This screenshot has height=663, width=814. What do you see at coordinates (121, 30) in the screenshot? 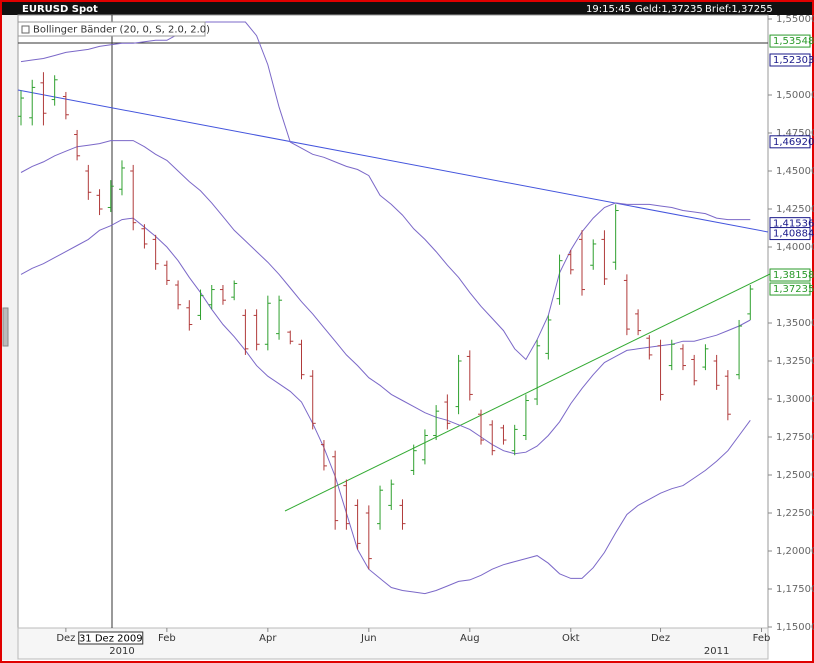
I see `indicator-label: Bollinger Bänder (20, 0, S, 2.0, 2.0)` at bounding box center [121, 30].